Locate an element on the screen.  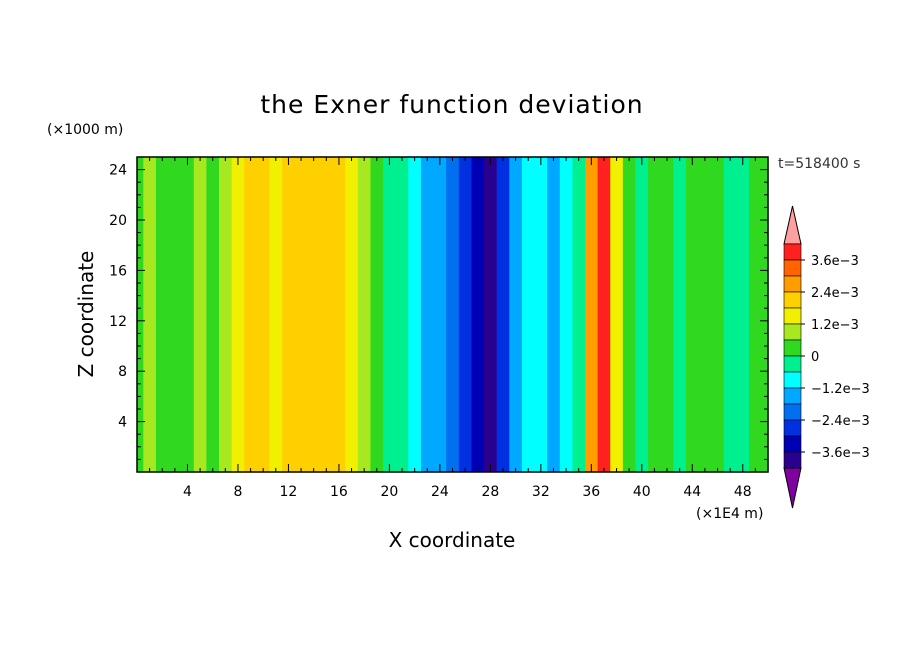
x-tick-label: 44 is located at coordinates (692, 492).